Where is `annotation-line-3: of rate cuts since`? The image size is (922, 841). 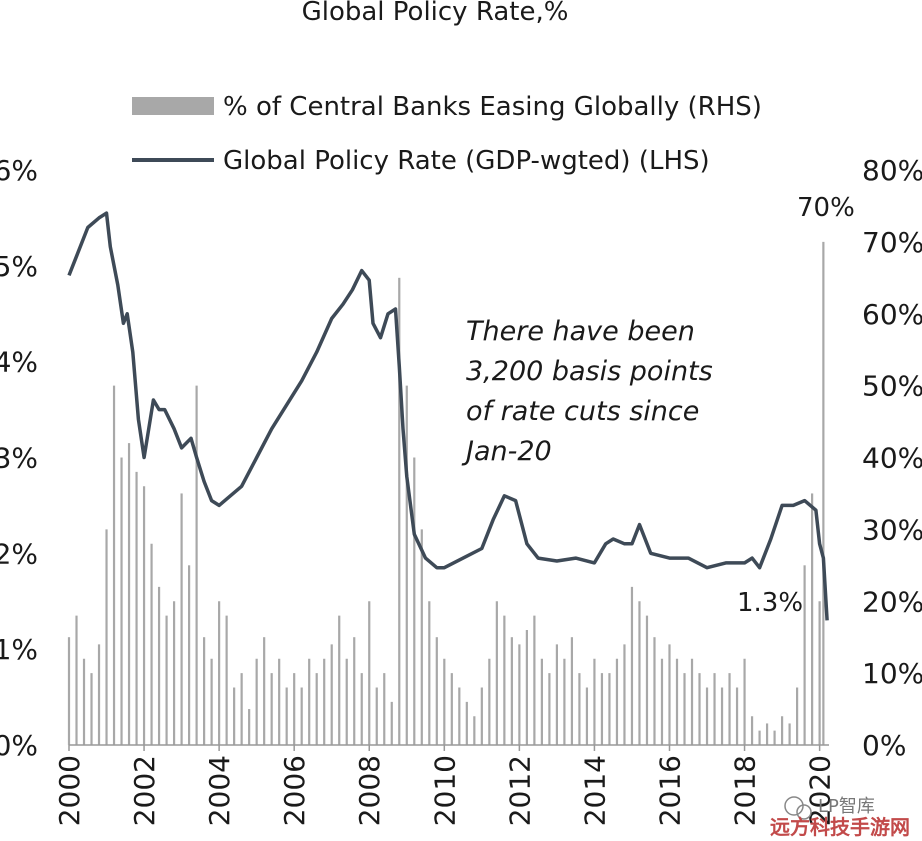 annotation-line-3: of rate cuts since is located at coordinates (582, 411).